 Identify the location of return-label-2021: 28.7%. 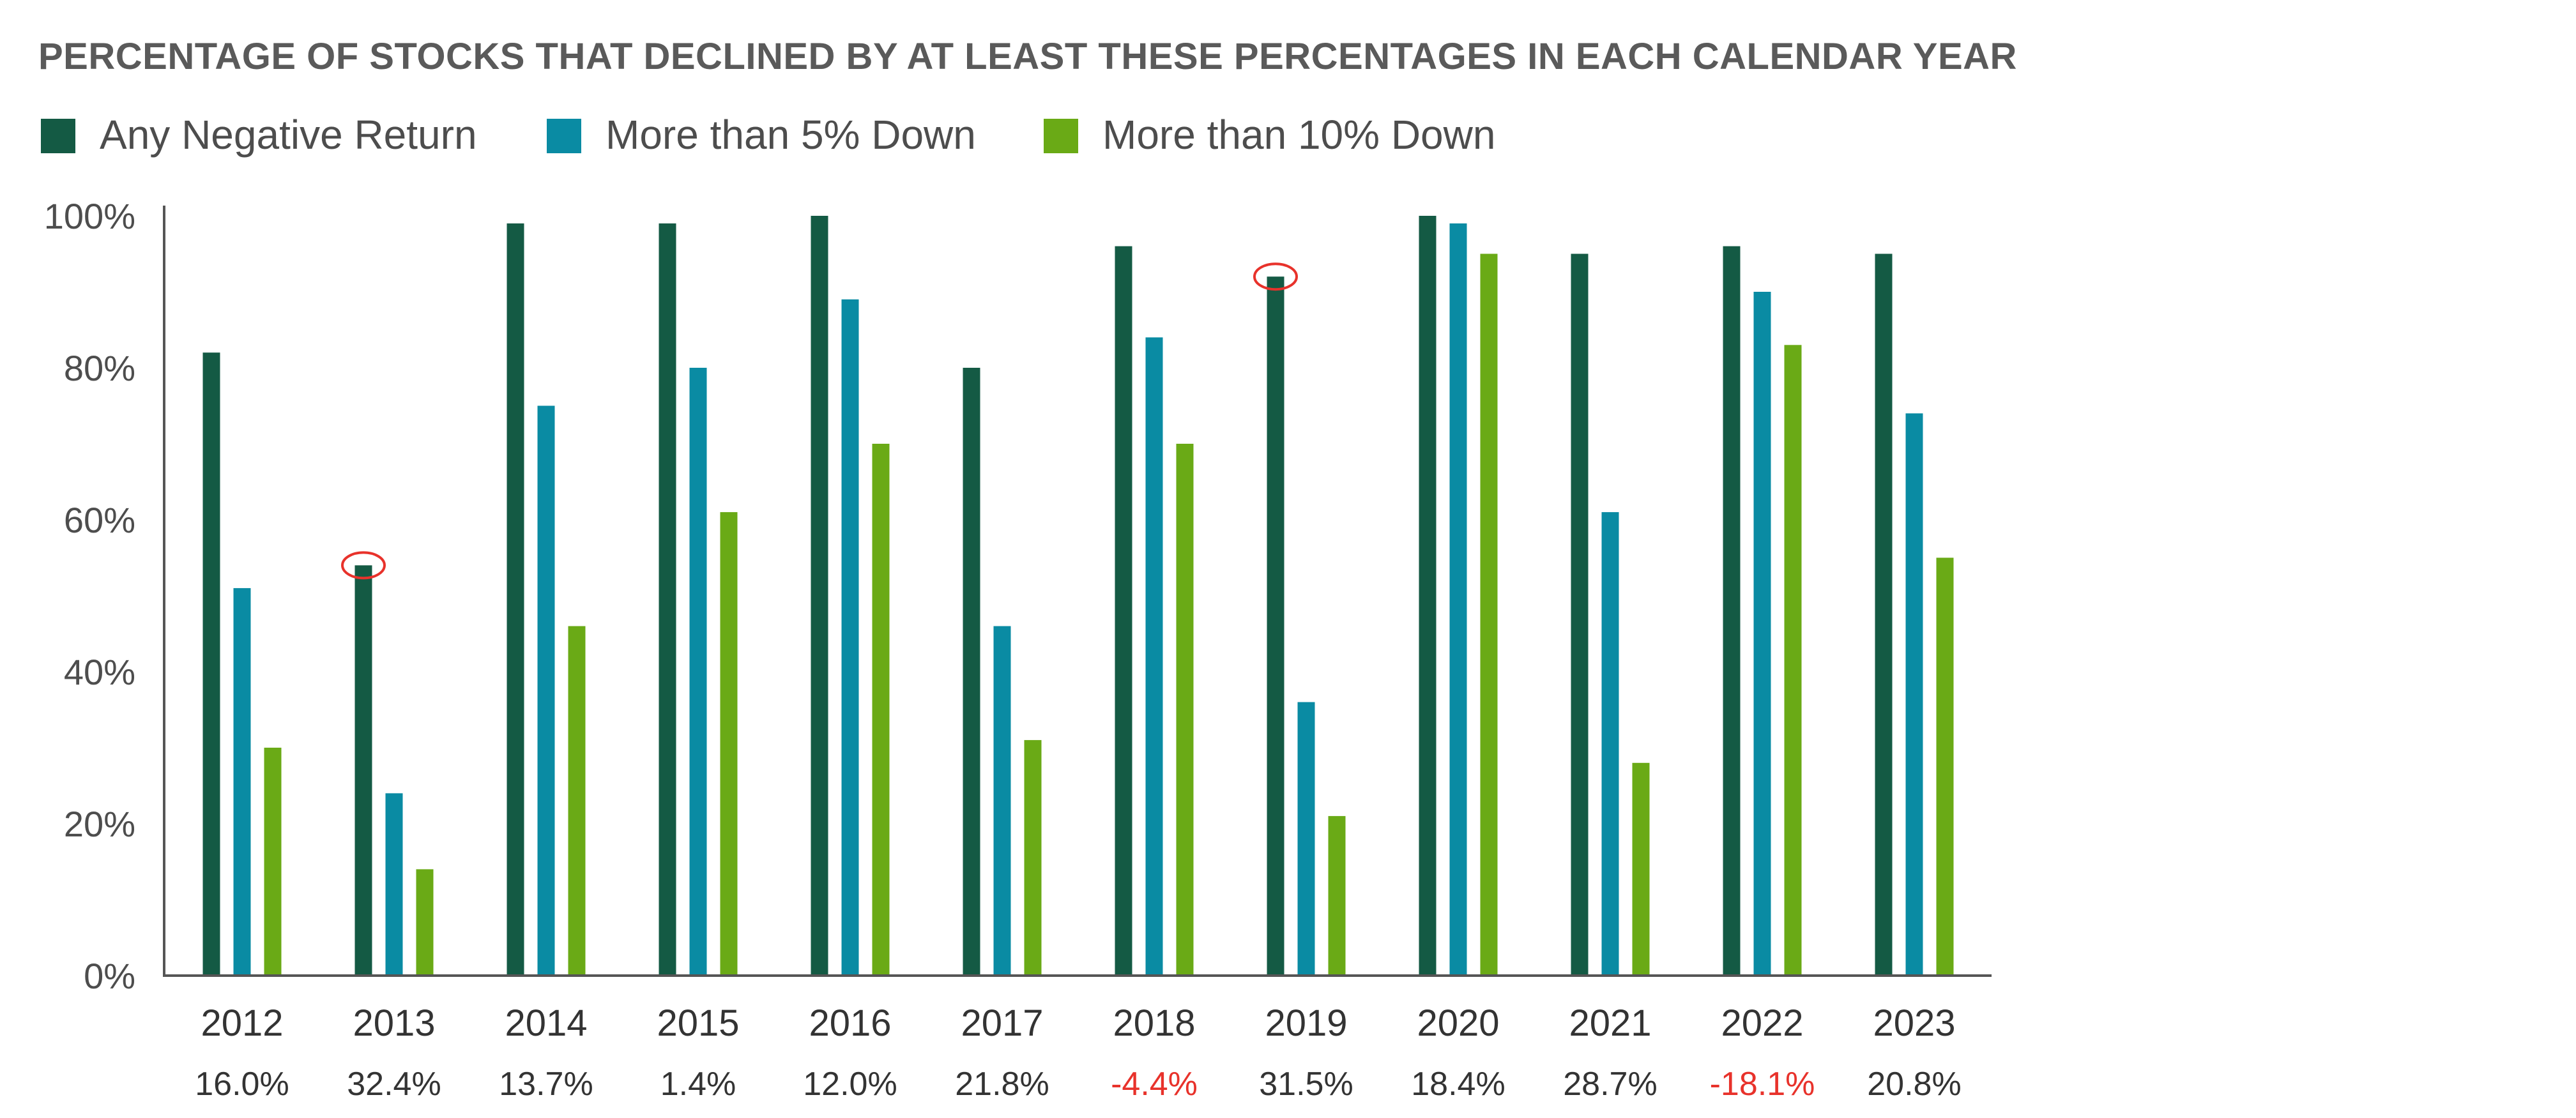
(1610, 1085).